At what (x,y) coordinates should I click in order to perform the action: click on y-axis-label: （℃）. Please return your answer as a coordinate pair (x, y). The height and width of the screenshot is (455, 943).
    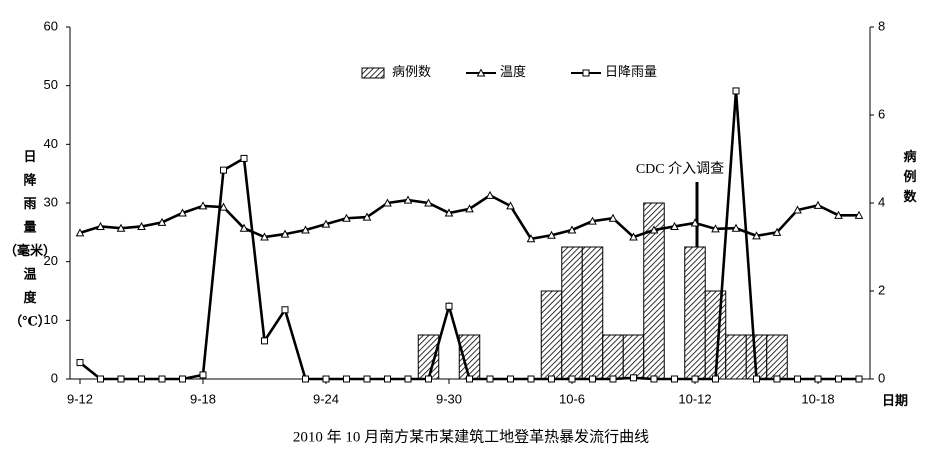
    Looking at the image, I should click on (30, 320).